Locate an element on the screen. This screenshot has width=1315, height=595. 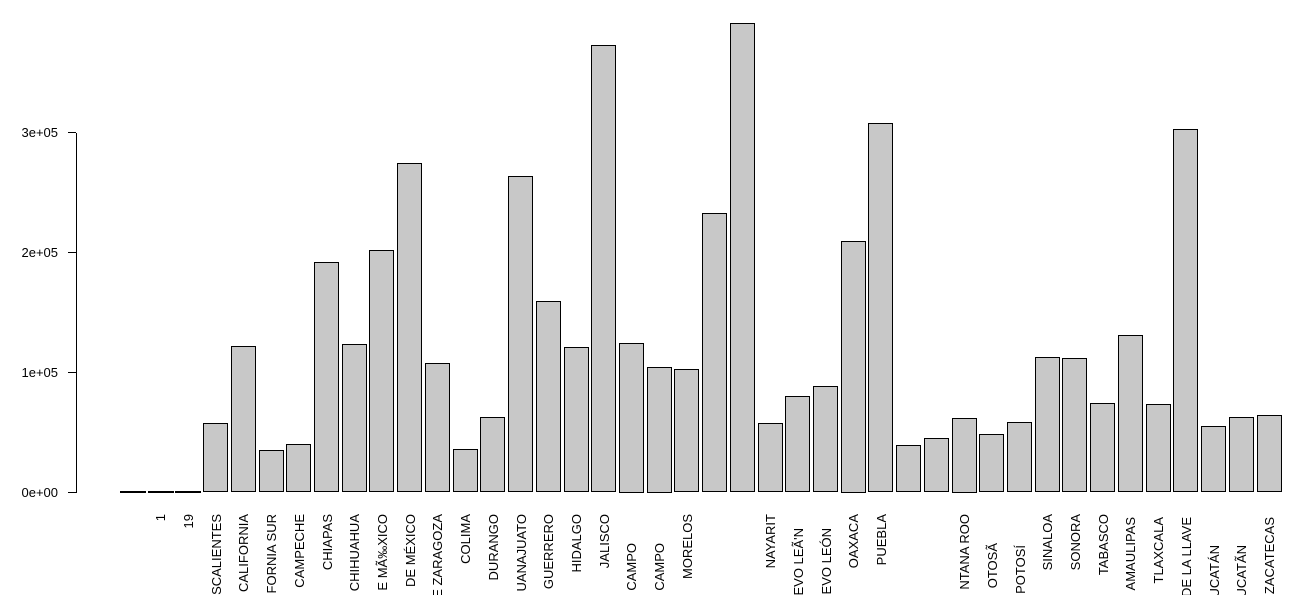
y-axis-tick-label: 2e+05 is located at coordinates (39, 252).